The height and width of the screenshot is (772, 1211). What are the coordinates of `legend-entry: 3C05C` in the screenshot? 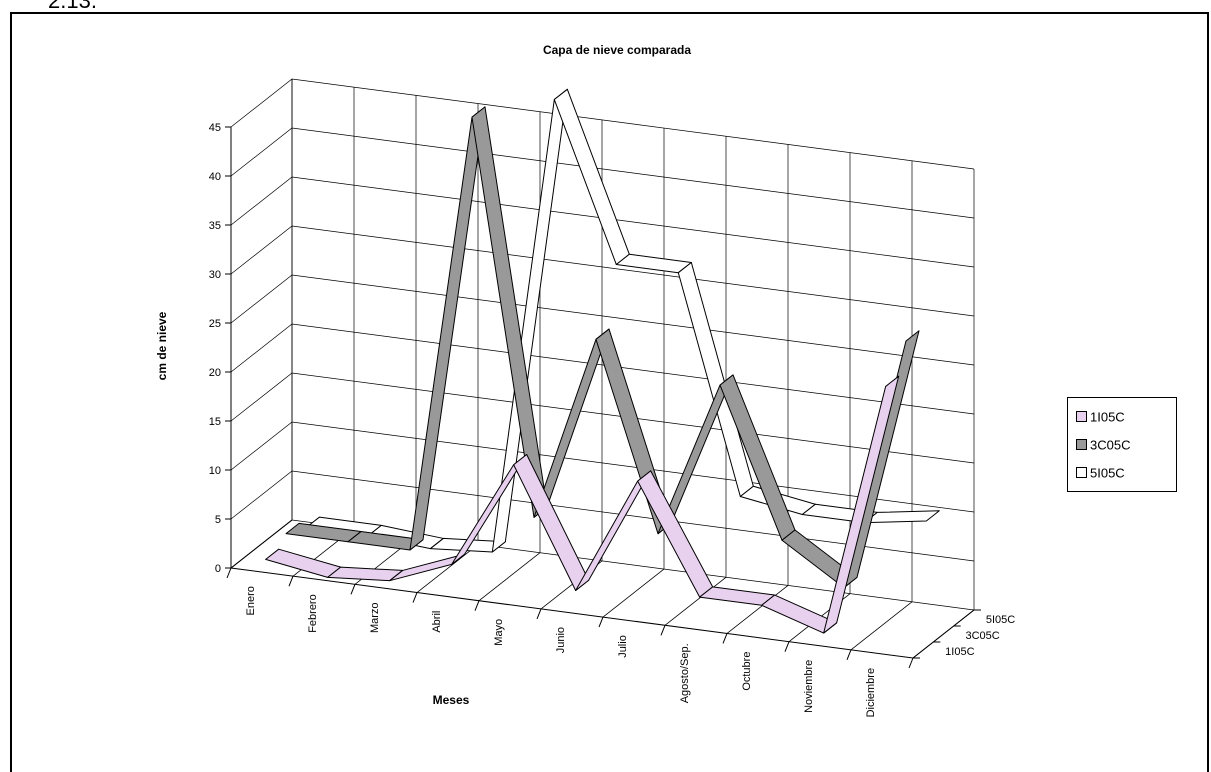 It's located at (1103, 444).